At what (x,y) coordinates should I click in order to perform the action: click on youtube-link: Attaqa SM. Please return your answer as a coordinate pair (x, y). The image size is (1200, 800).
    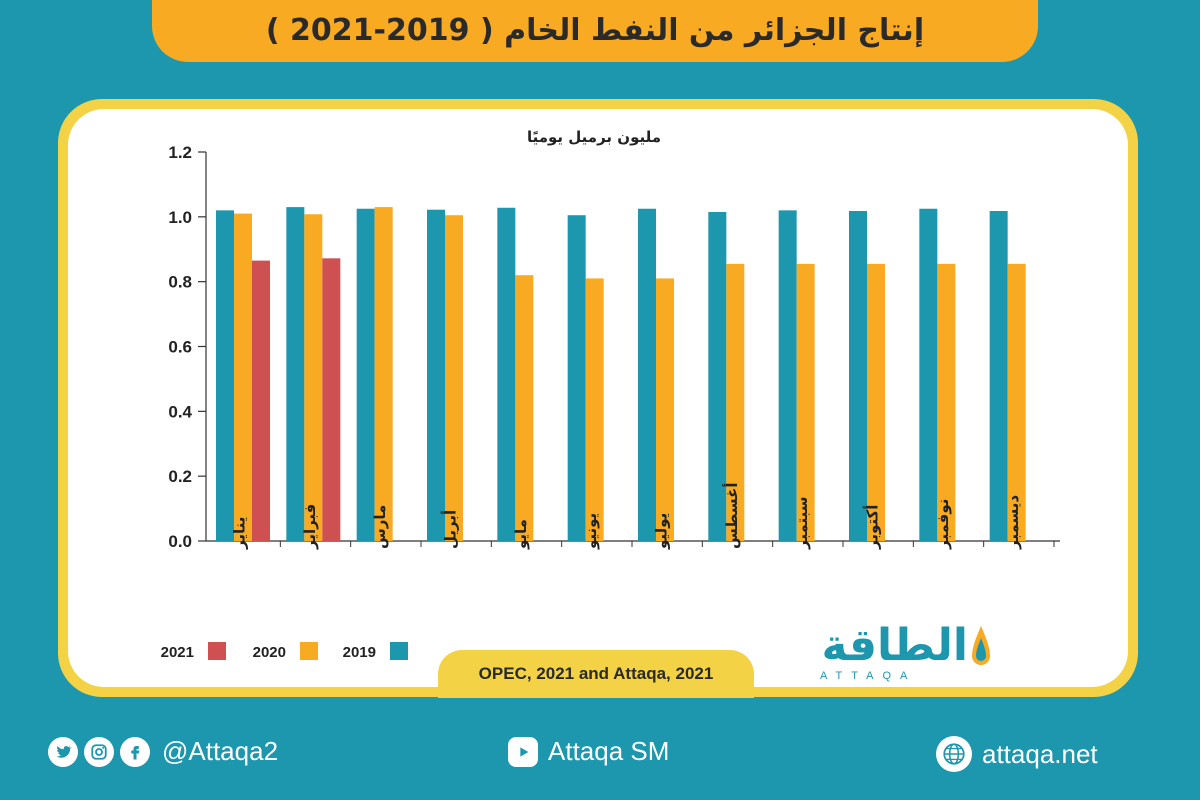
    Looking at the image, I should click on (588, 751).